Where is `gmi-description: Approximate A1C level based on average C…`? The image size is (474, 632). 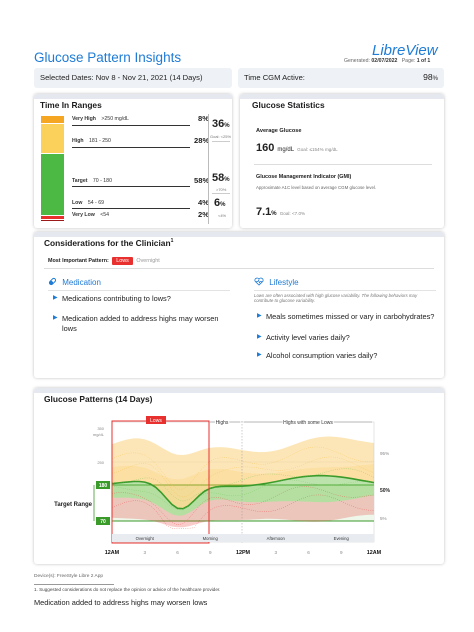 gmi-description: Approximate A1C level based on average C… is located at coordinates (316, 187).